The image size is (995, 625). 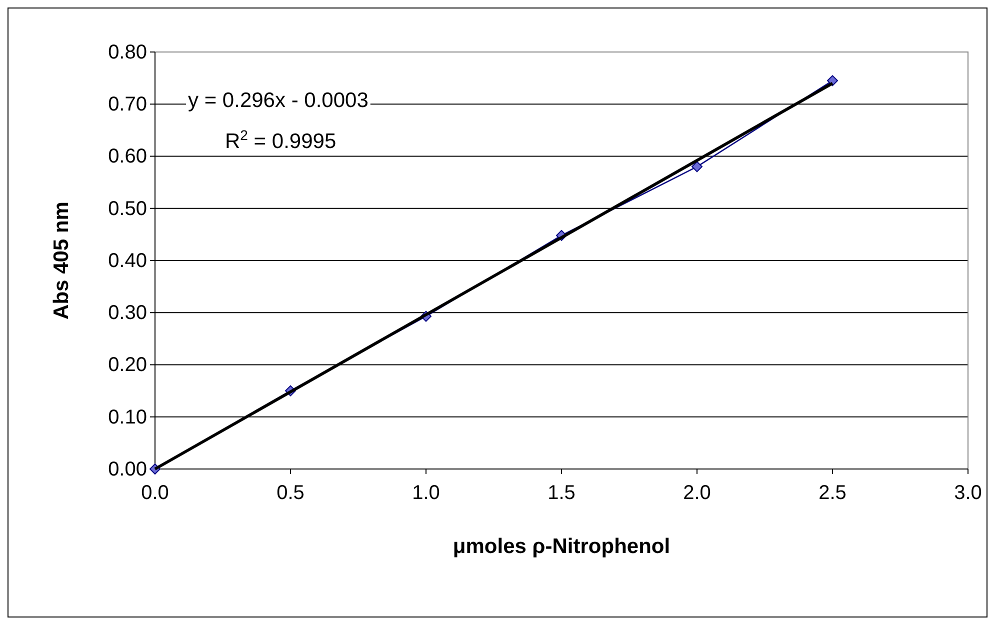 What do you see at coordinates (127, 105) in the screenshot?
I see `y-tick-label: 0.70` at bounding box center [127, 105].